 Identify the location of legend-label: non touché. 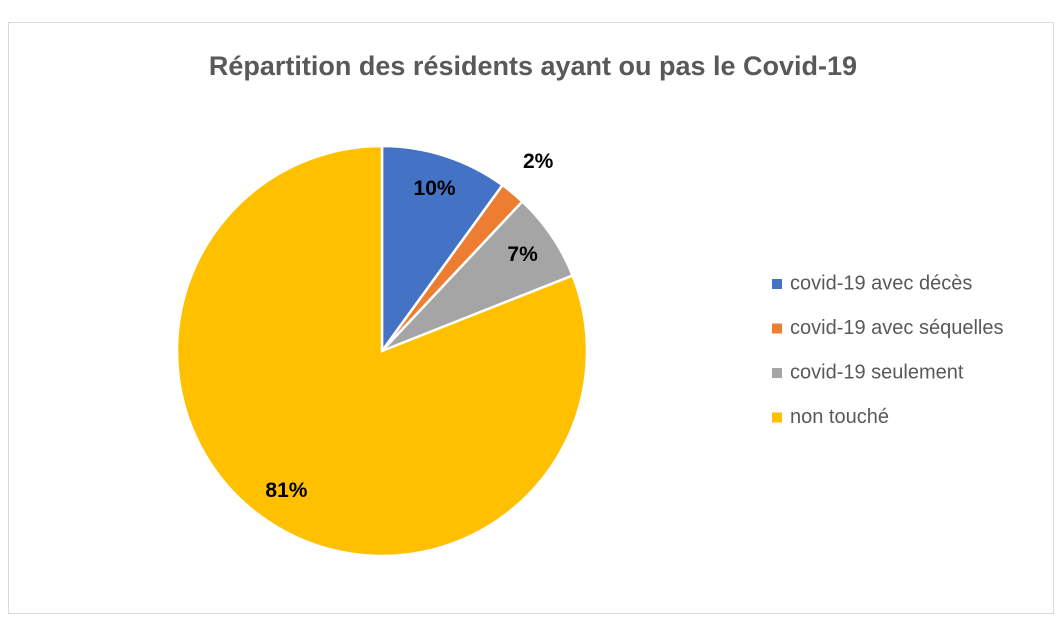
(839, 417).